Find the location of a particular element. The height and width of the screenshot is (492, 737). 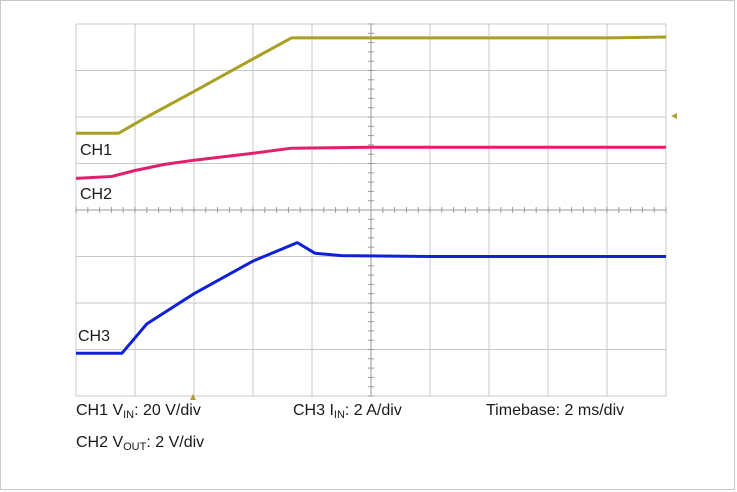

trigger-position-marker is located at coordinates (193, 397).